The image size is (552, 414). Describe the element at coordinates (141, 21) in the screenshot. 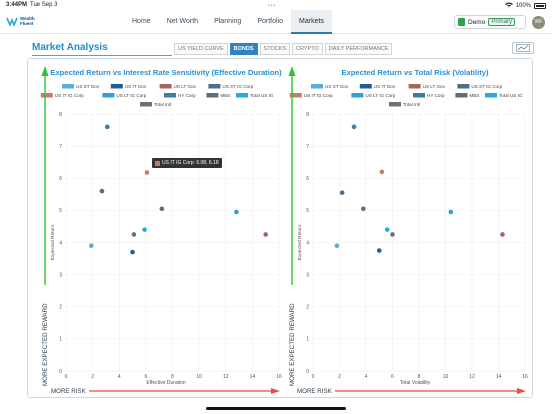

I see `nav-home: Home` at that location.